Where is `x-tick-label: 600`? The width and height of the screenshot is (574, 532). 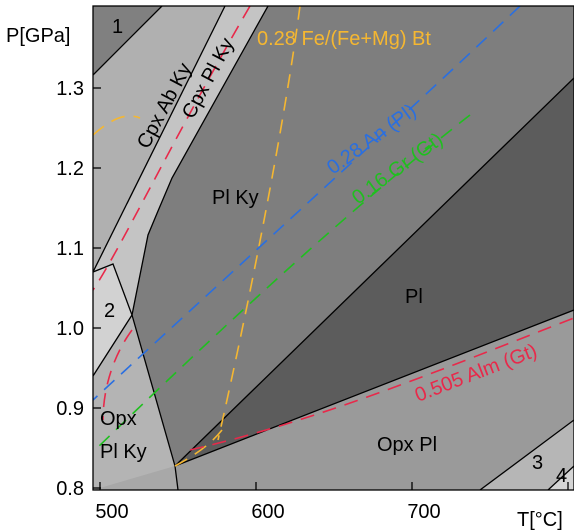
x-tick-label: 600 is located at coordinates (267, 512).